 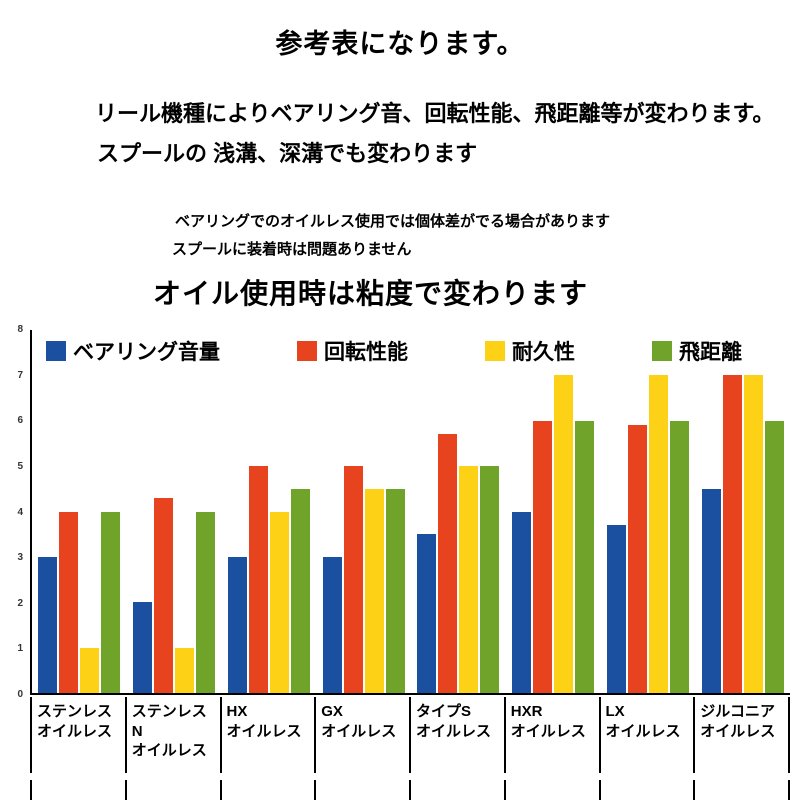 What do you see at coordinates (435, 113) in the screenshot?
I see `description-line-1: リール機種によりベアリング音、回転性能、飛距離等が変わります。` at bounding box center [435, 113].